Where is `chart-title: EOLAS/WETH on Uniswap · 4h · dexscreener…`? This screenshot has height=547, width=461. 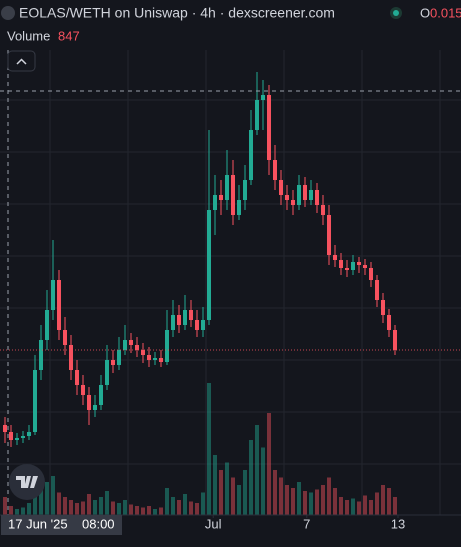 chart-title: EOLAS/WETH on Uniswap · 4h · dexscreener… is located at coordinates (177, 13).